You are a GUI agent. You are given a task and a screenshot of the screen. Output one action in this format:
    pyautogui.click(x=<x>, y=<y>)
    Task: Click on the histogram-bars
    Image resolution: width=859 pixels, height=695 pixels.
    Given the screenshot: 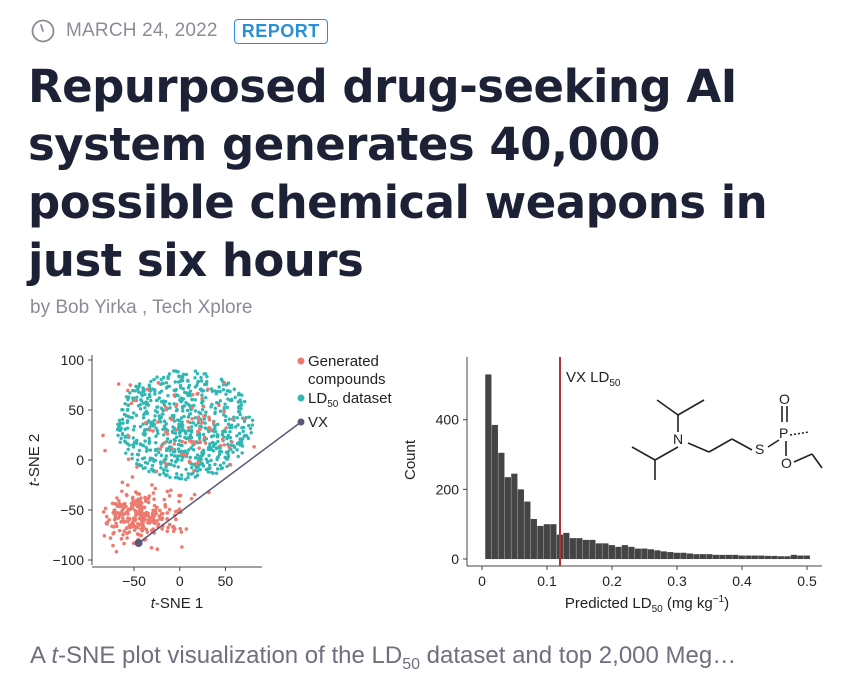 What is the action you would take?
    pyautogui.click(x=647, y=467)
    